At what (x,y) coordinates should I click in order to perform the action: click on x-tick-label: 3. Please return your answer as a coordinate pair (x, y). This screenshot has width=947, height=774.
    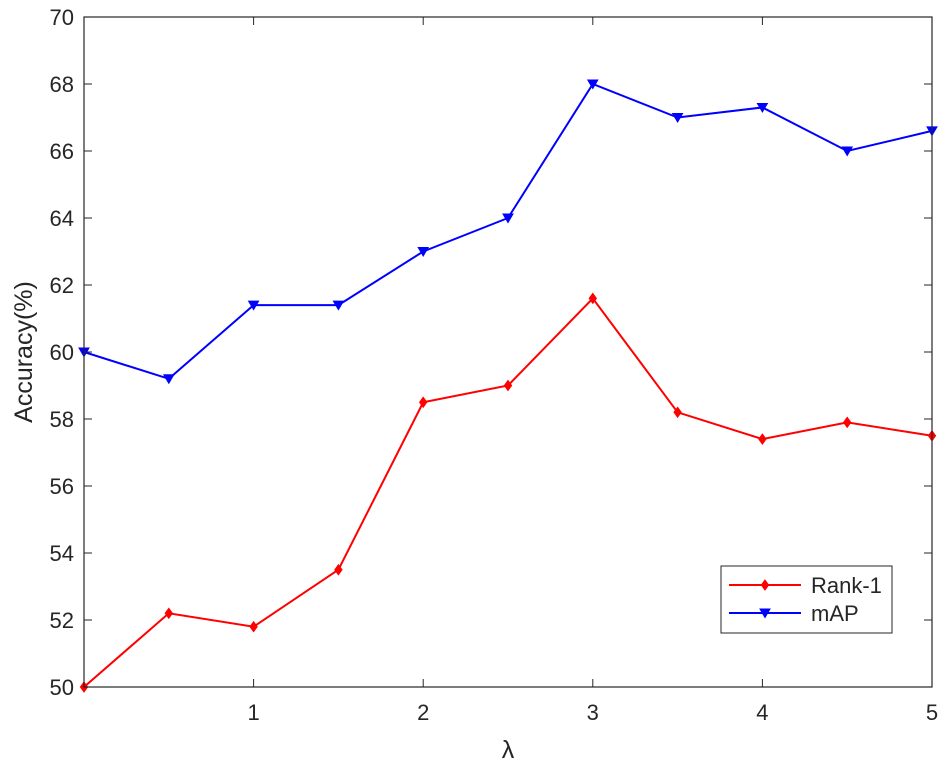
    Looking at the image, I should click on (593, 712).